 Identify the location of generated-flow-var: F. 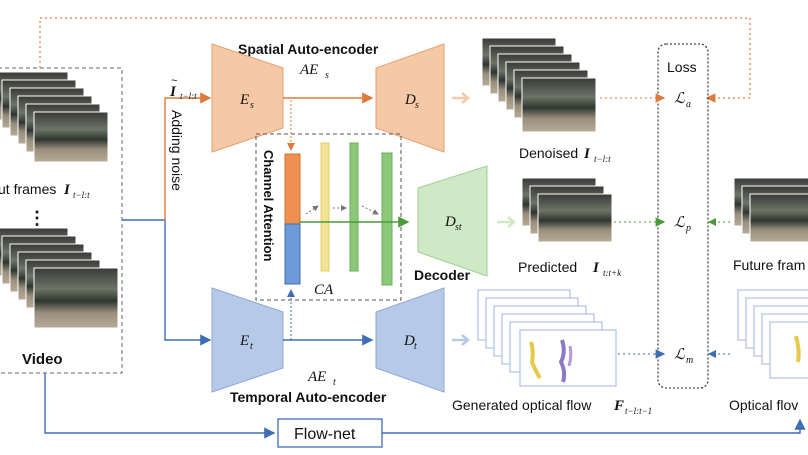
(618, 406).